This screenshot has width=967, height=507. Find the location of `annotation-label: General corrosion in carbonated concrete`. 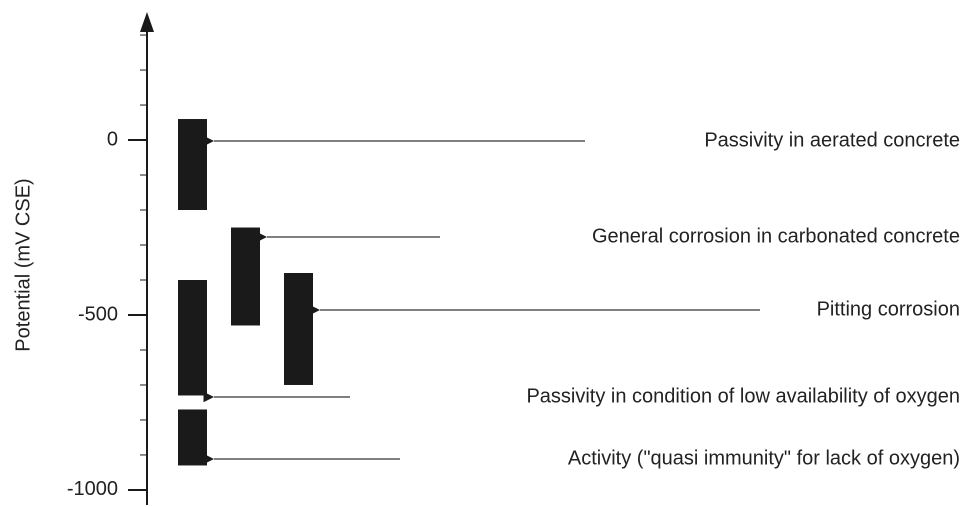

annotation-label: General corrosion in carbonated concrete is located at coordinates (776, 236).